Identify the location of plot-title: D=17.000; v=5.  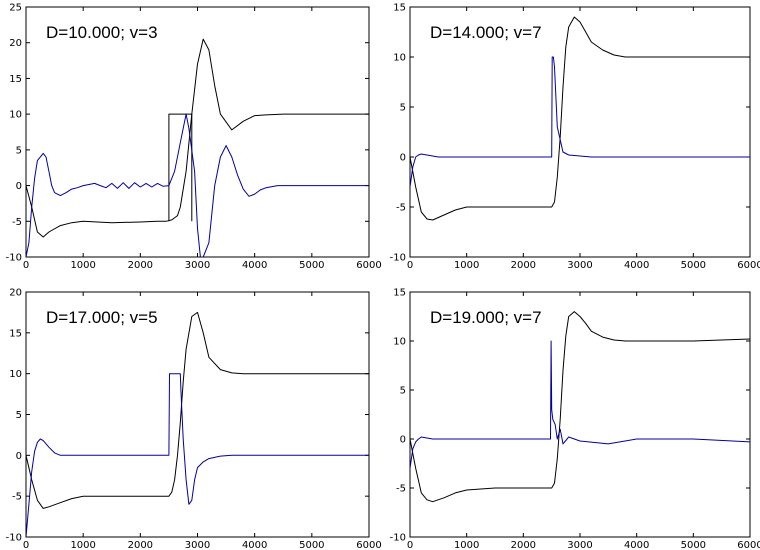
(102, 317).